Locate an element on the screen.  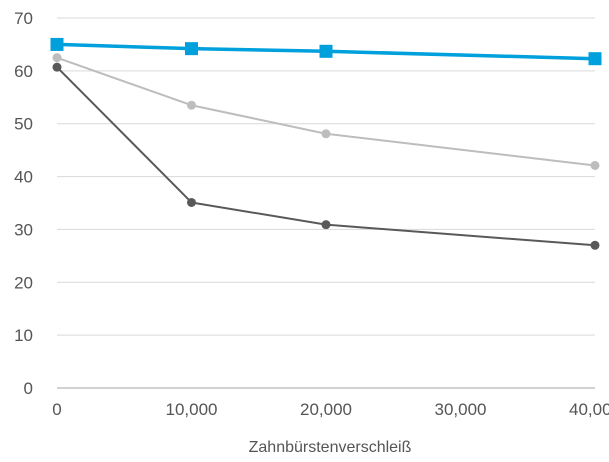
y-tick-label: 0 is located at coordinates (28, 388).